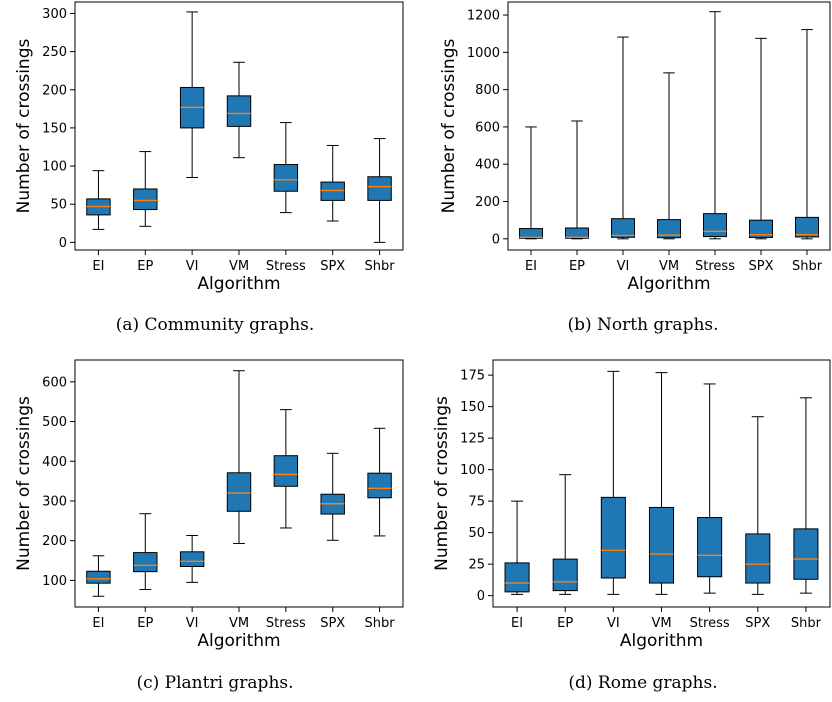 The height and width of the screenshot is (702, 832). Describe the element at coordinates (215, 325) in the screenshot. I see `caption-community: (a) Community graphs.` at that location.